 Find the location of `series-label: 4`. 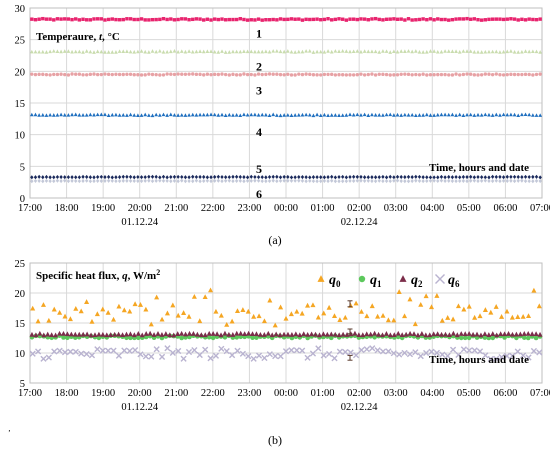

series-label: 4 is located at coordinates (259, 132).